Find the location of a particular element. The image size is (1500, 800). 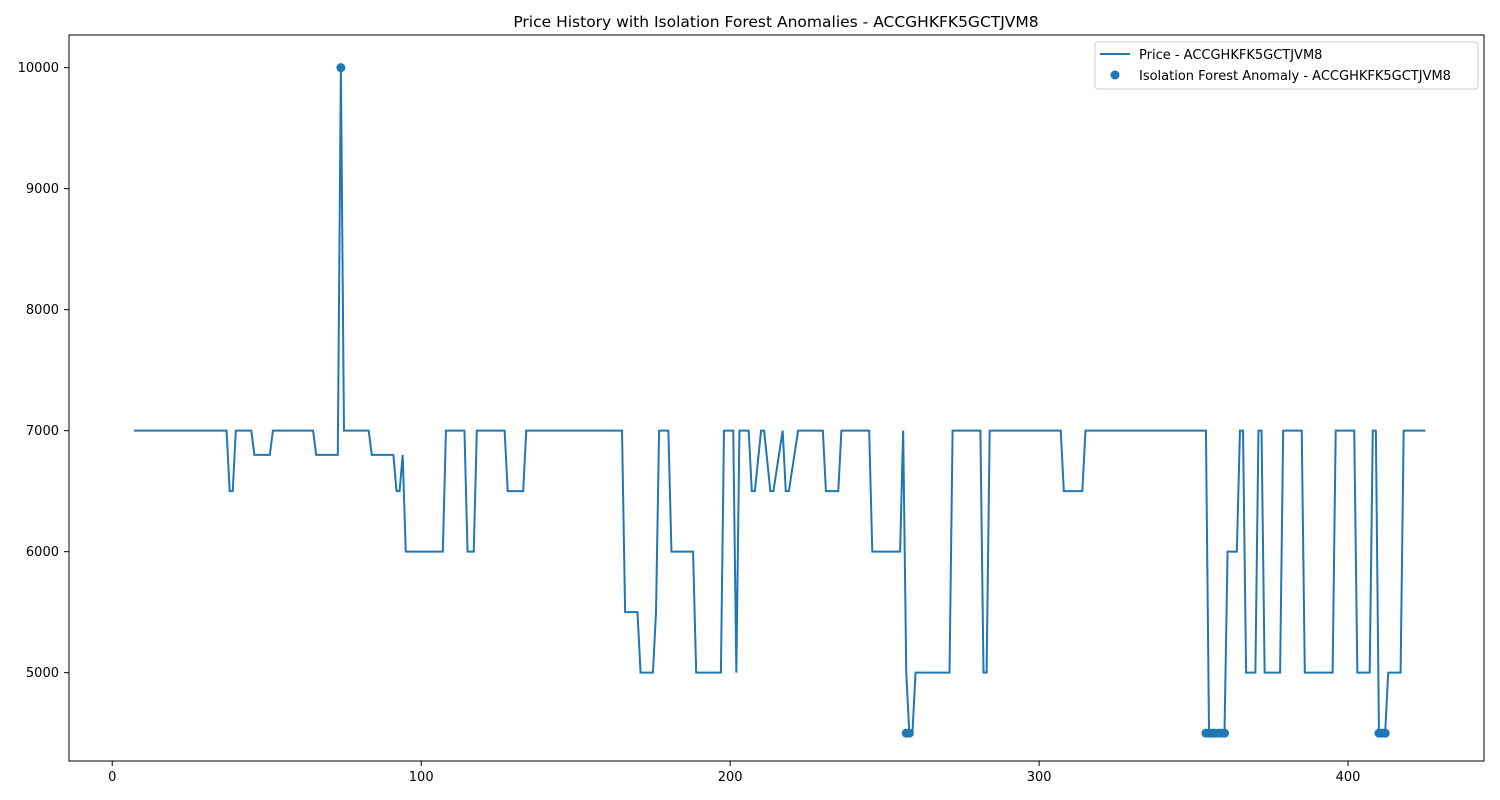

y-tick-label: 7000 is located at coordinates (42, 431).